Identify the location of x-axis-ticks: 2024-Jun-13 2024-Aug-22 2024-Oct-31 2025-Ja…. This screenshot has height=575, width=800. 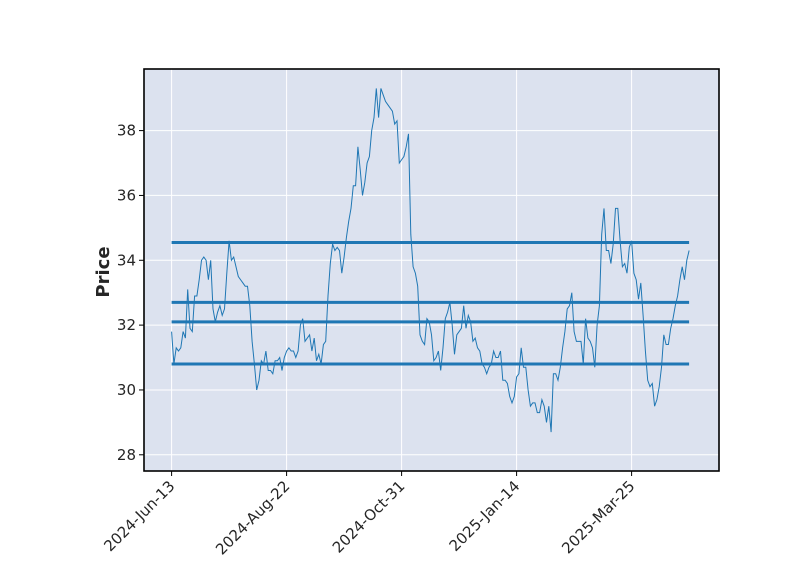
(369, 514).